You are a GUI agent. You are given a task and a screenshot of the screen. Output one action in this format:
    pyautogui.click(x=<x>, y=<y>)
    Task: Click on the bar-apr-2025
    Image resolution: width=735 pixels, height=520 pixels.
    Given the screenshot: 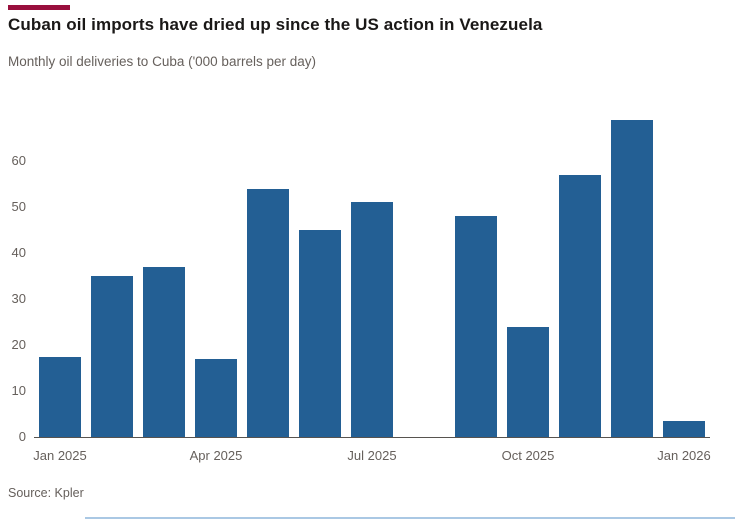 What is the action you would take?
    pyautogui.click(x=216, y=397)
    